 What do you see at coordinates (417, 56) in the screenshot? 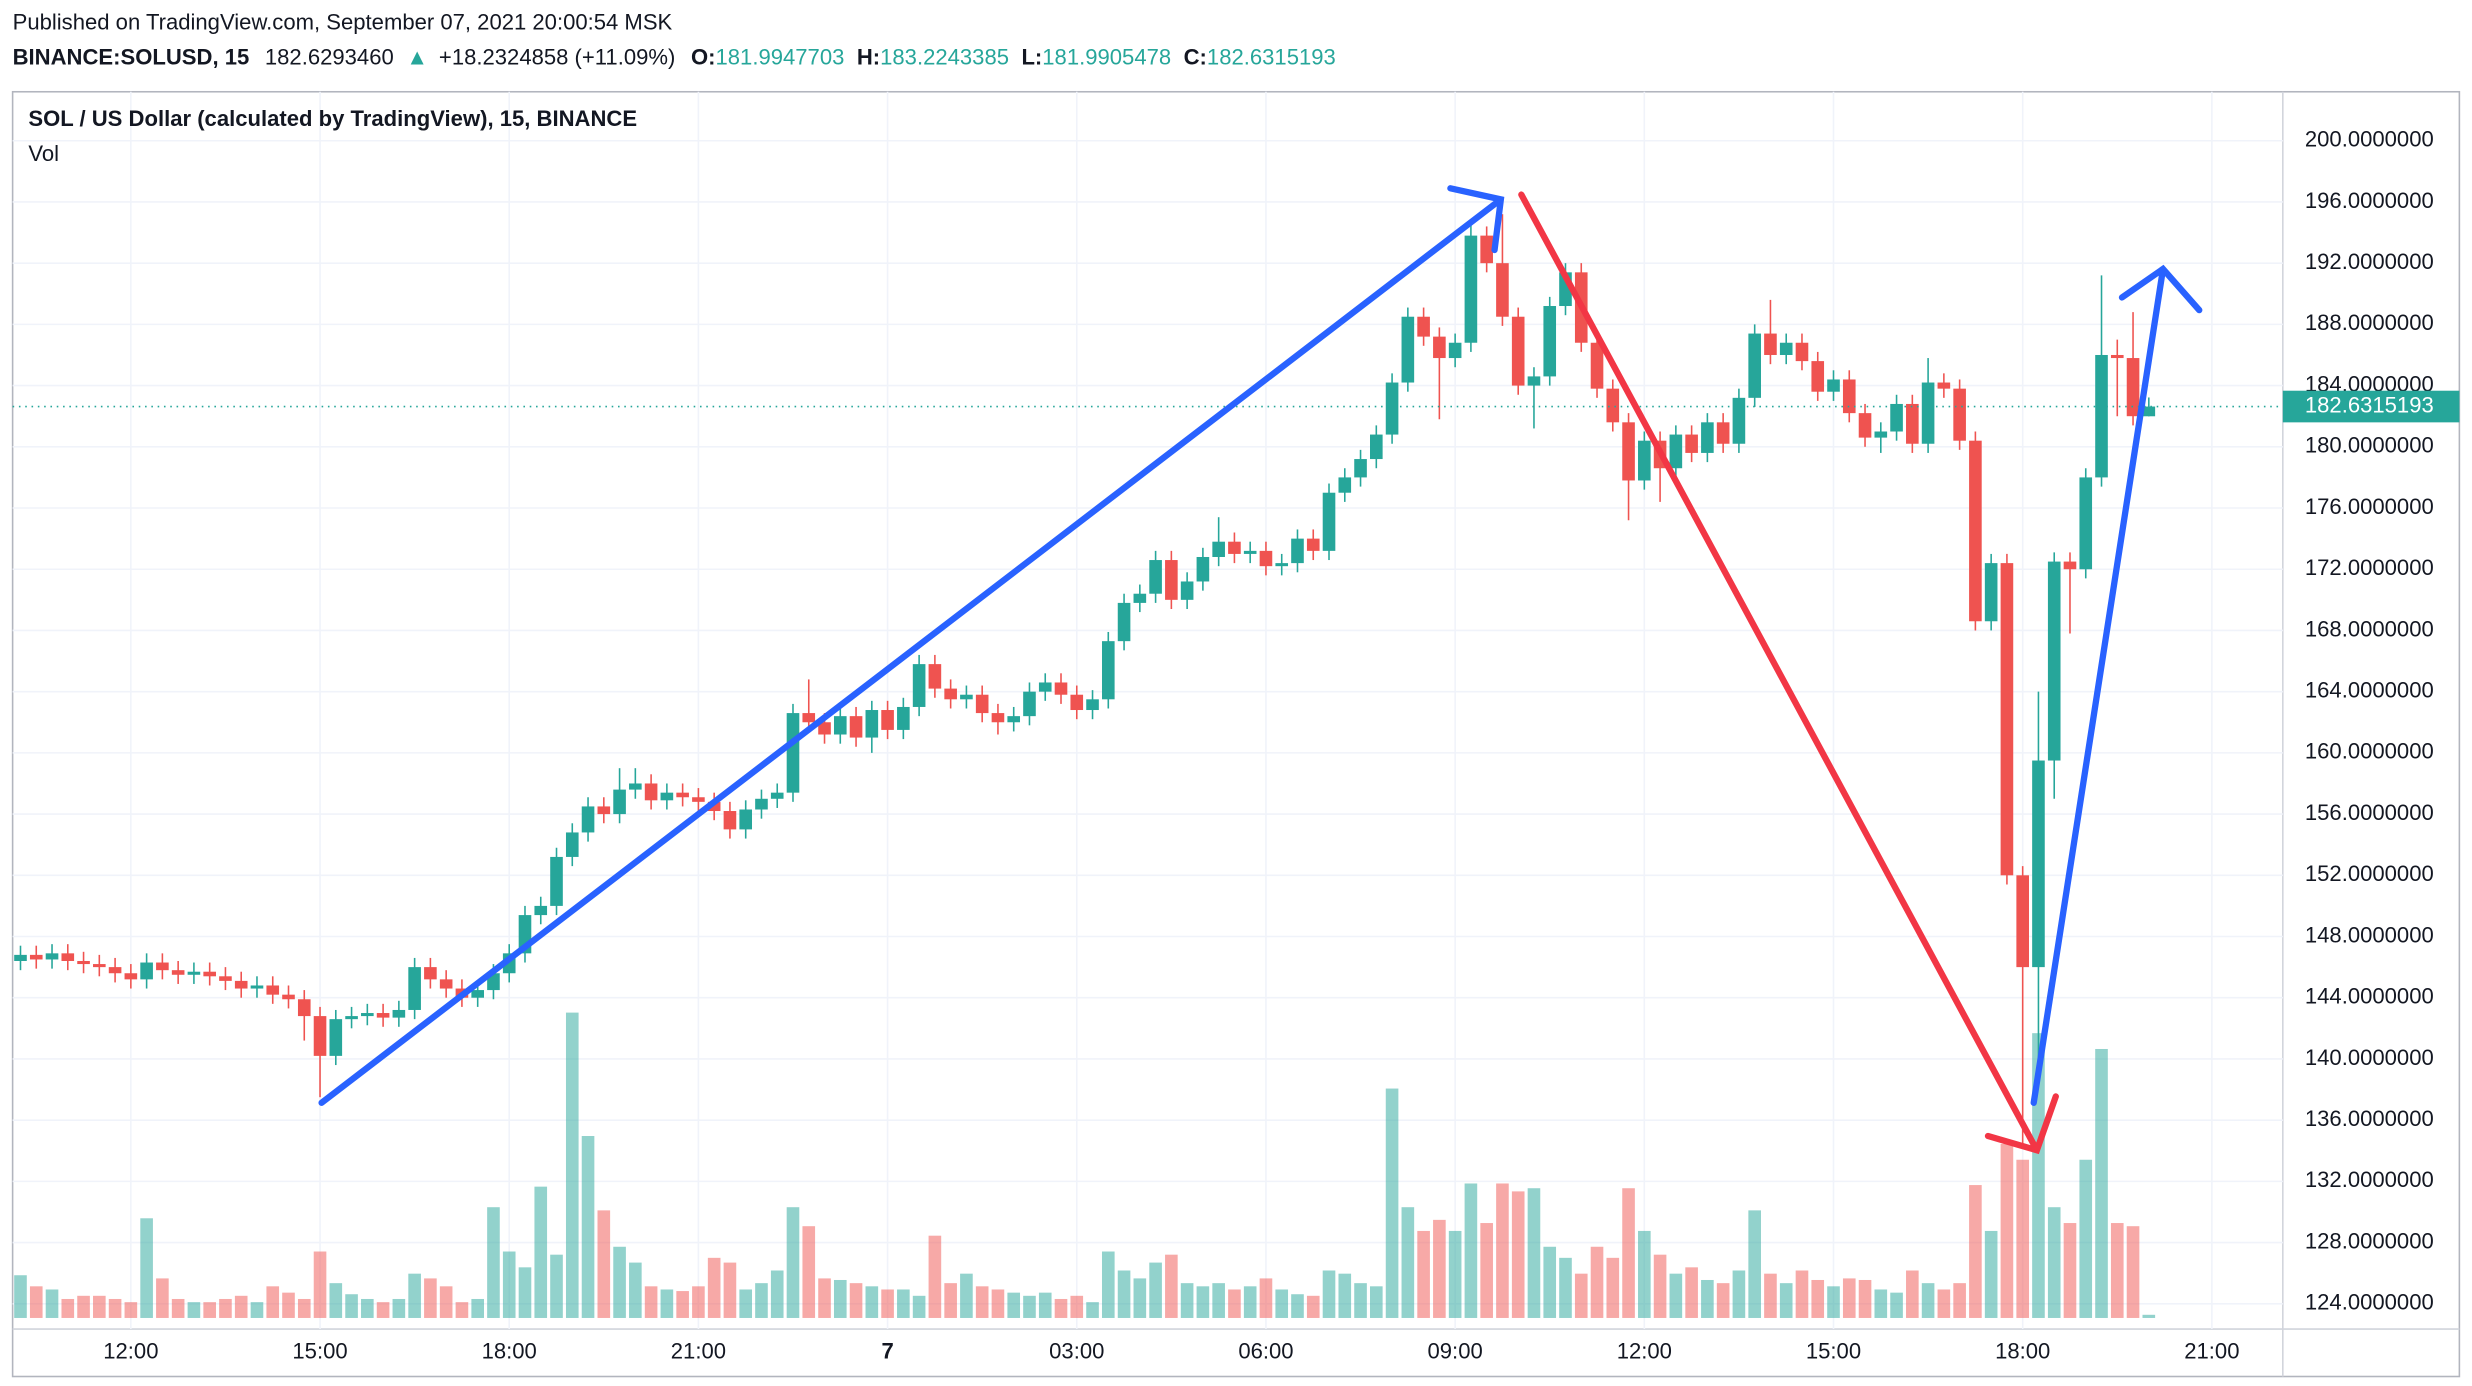
I see `arrow: ▲` at bounding box center [417, 56].